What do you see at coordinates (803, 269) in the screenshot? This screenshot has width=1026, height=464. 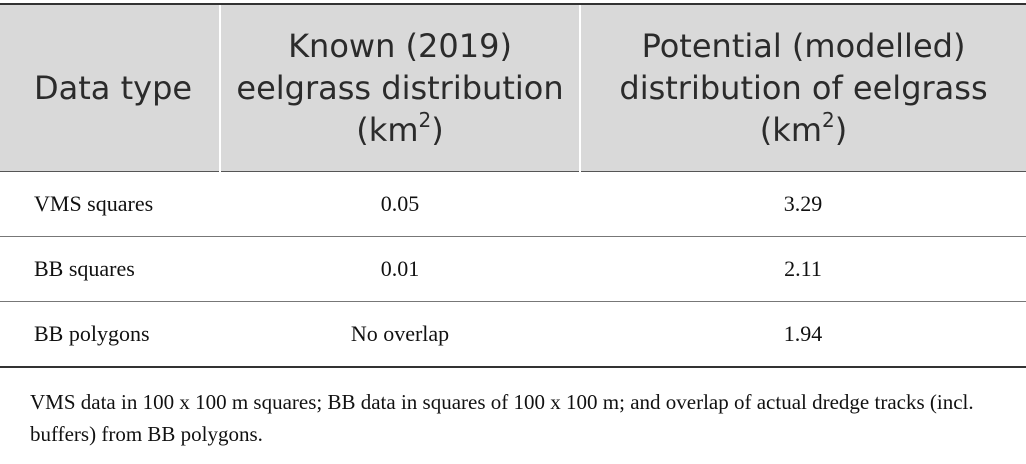 I see `table-cell: 2.11` at bounding box center [803, 269].